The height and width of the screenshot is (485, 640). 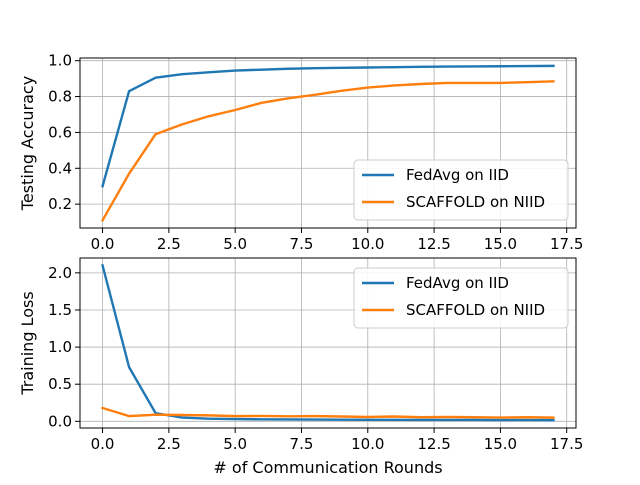 I want to click on y-tick-label: 0.2, so click(x=60, y=204).